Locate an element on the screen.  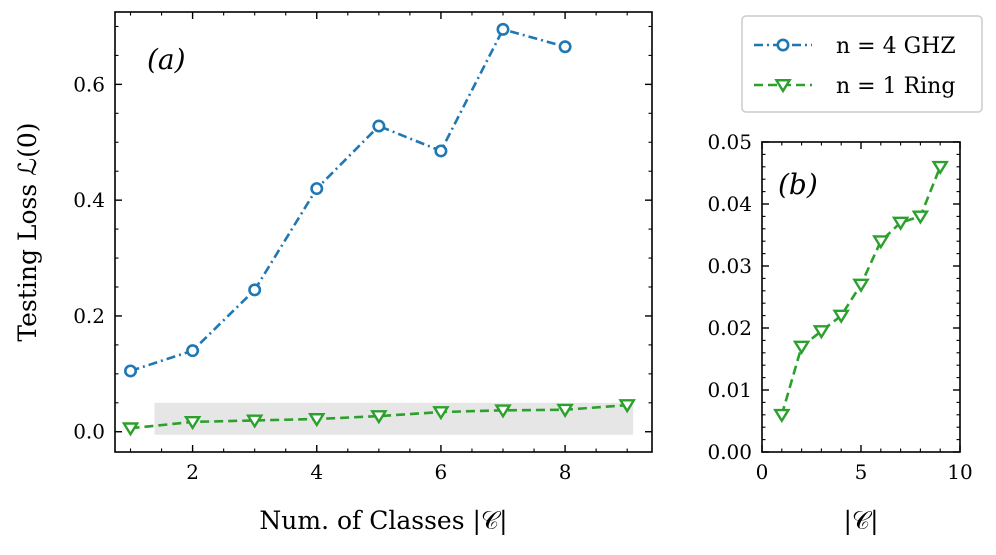
legend: n = 4 GHZ n = 1 Ring is located at coordinates (862, 64).